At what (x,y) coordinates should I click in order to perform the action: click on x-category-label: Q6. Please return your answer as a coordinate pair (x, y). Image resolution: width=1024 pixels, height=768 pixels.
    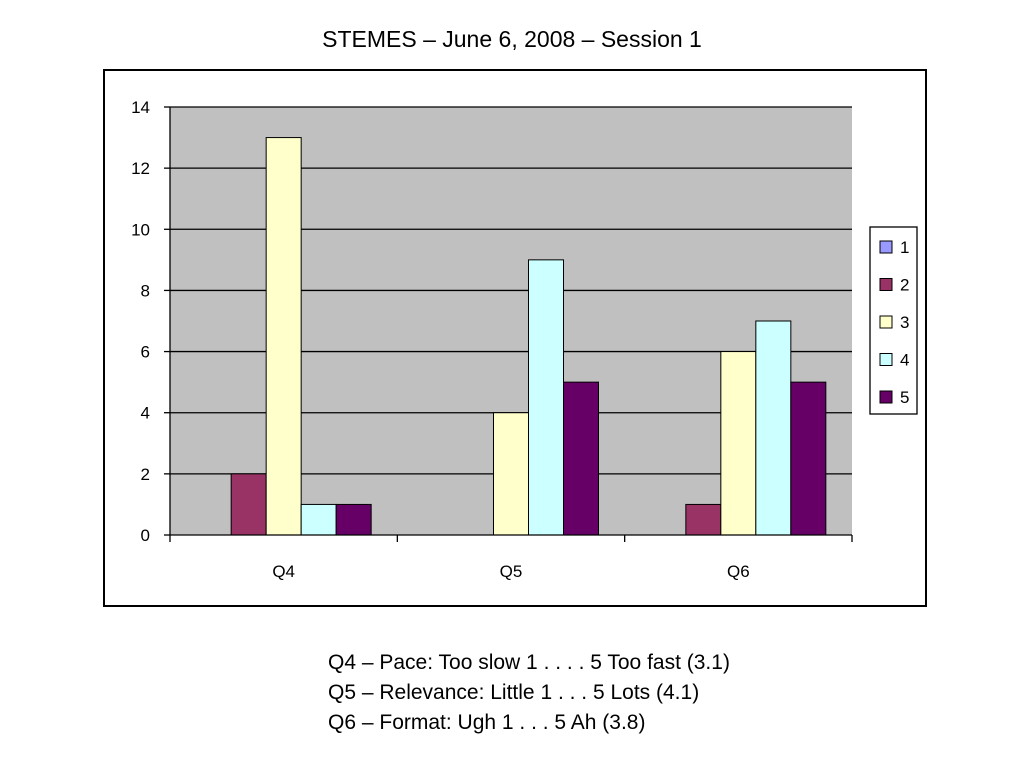
    Looking at the image, I should click on (738, 571).